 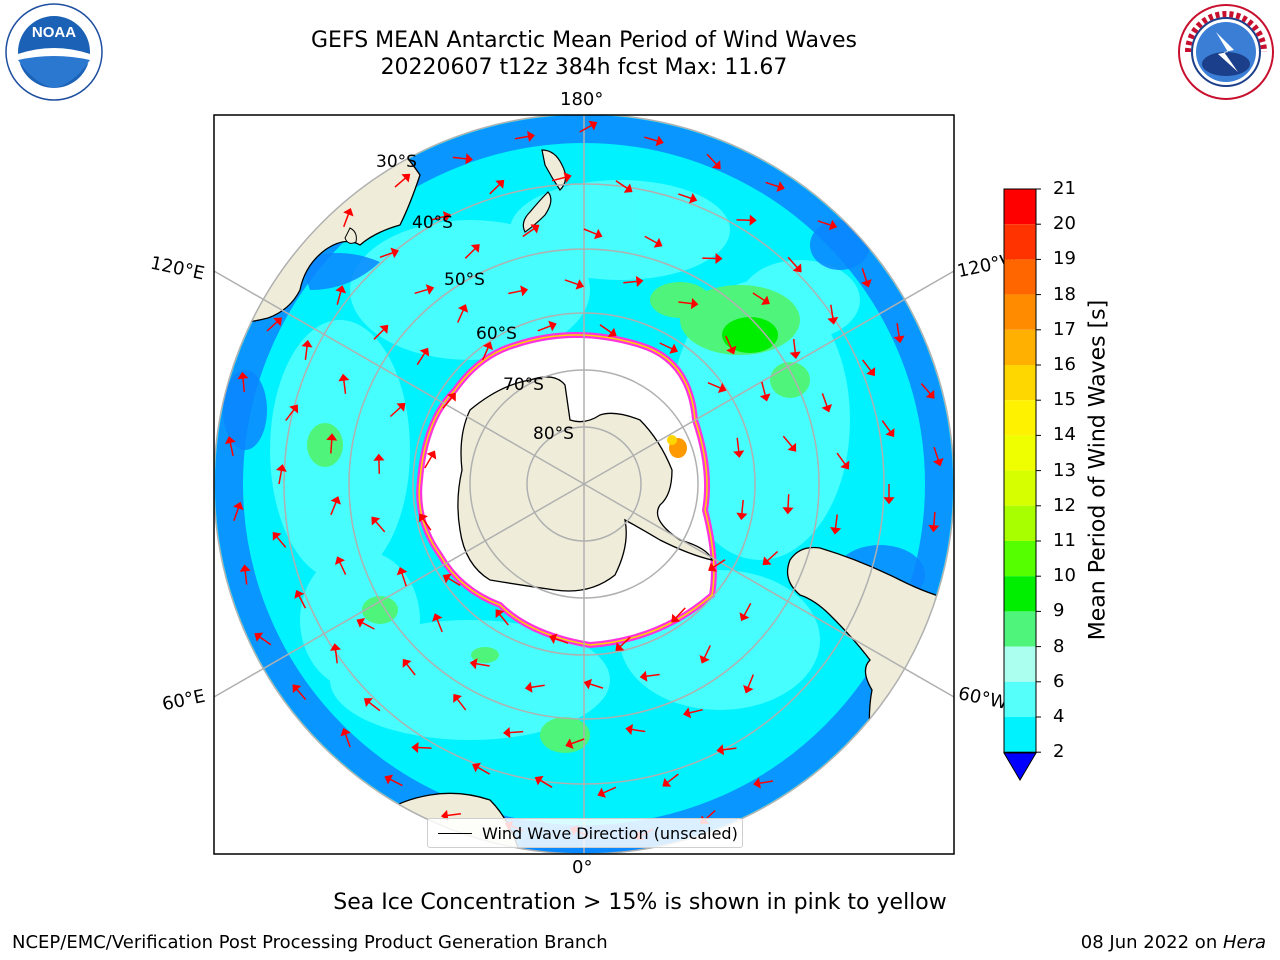 What do you see at coordinates (1059, 716) in the screenshot?
I see `colorbar-tick-label: 4` at bounding box center [1059, 716].